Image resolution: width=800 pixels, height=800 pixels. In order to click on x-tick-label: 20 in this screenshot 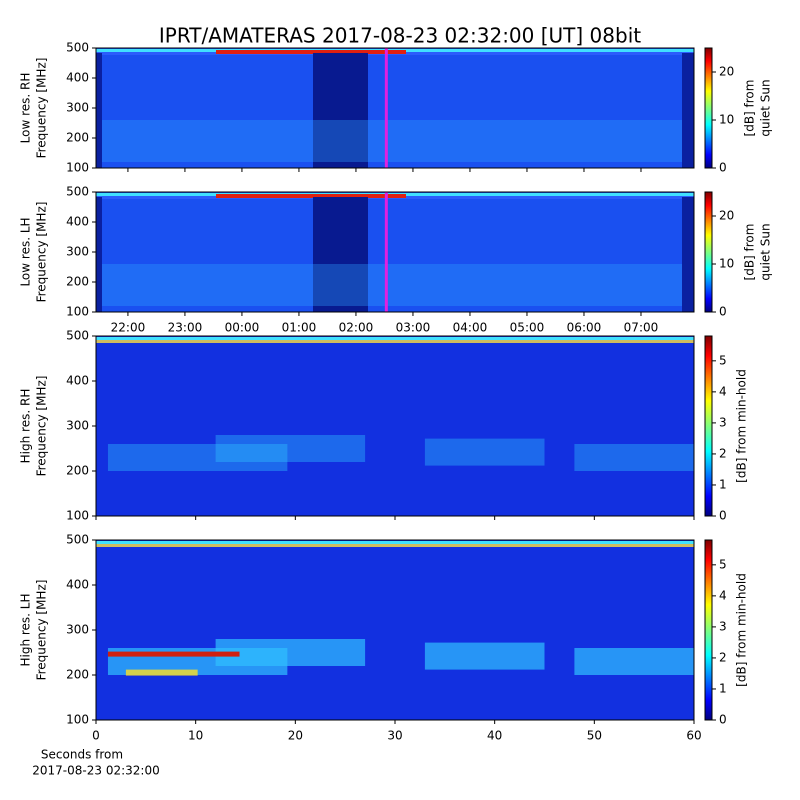, I will do `click(295, 736)`.